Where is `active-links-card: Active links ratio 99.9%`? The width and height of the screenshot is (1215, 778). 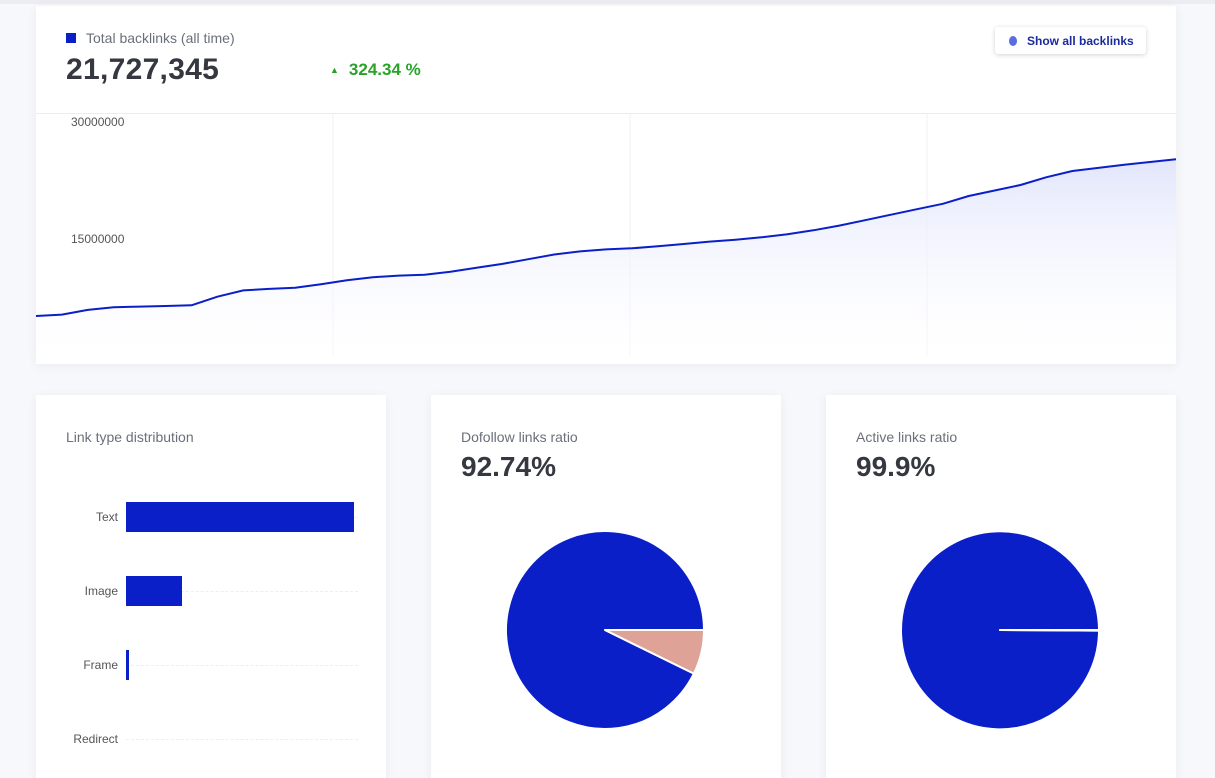
active-links-card: Active links ratio 99.9% is located at coordinates (1001, 586).